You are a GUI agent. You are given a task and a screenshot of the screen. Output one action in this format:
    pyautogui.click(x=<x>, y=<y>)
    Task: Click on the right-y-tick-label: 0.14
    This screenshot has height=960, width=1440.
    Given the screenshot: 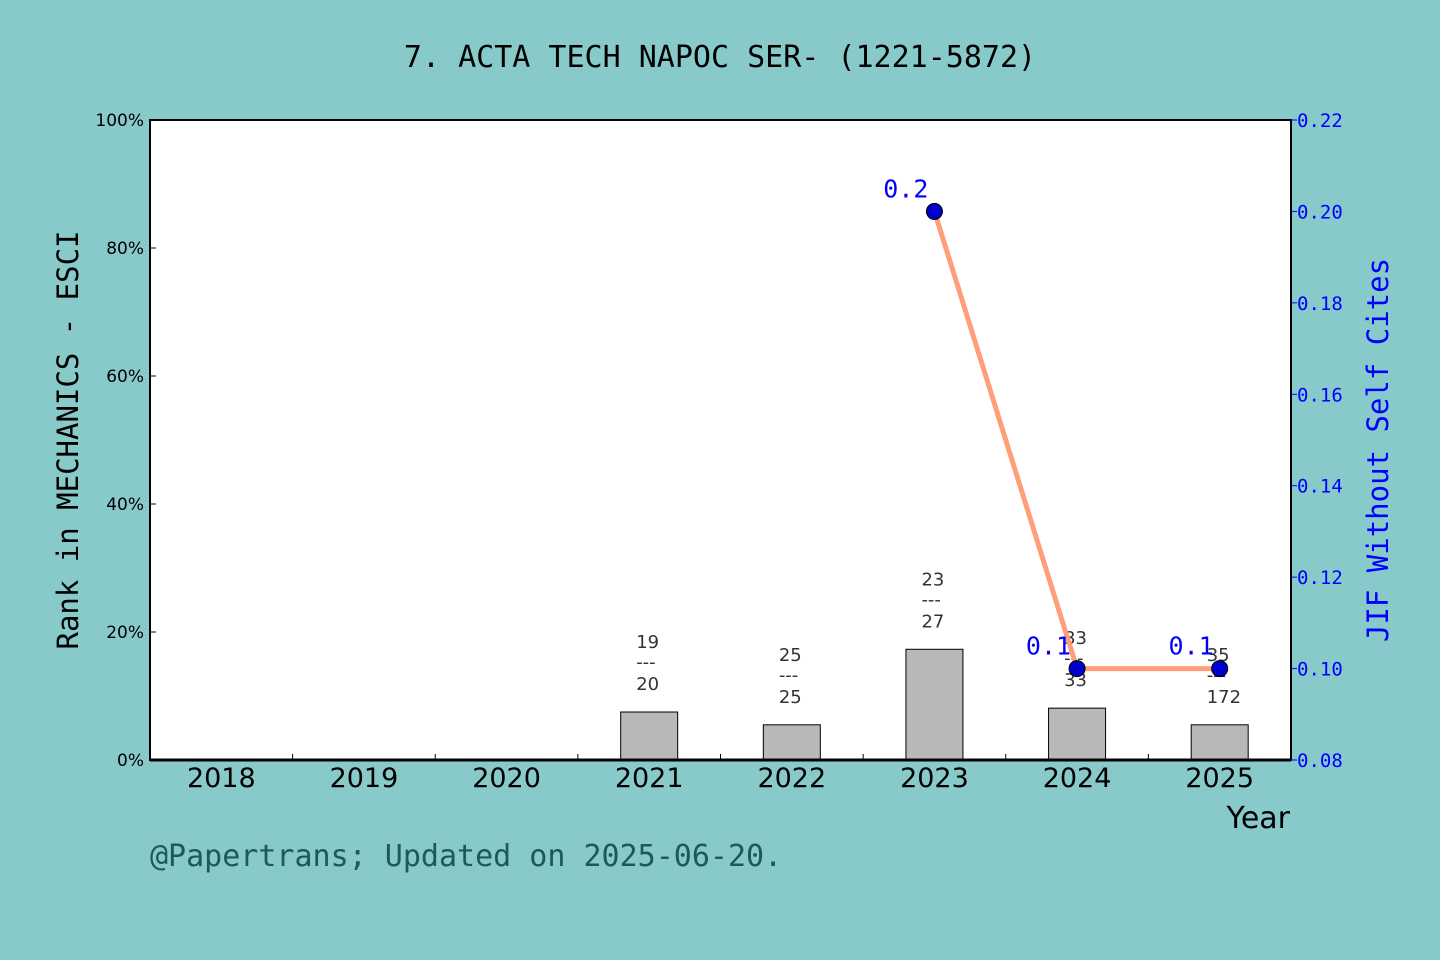 What is the action you would take?
    pyautogui.click(x=1320, y=487)
    